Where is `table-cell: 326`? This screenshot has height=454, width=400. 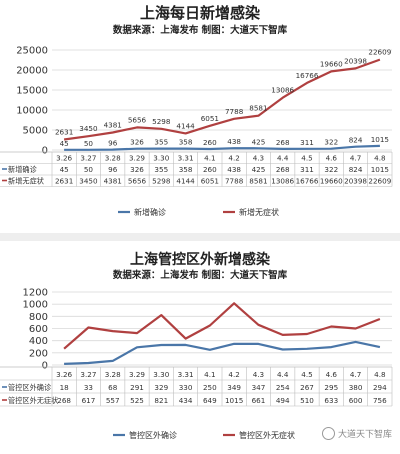
table-cell: 326 is located at coordinates (137, 169).